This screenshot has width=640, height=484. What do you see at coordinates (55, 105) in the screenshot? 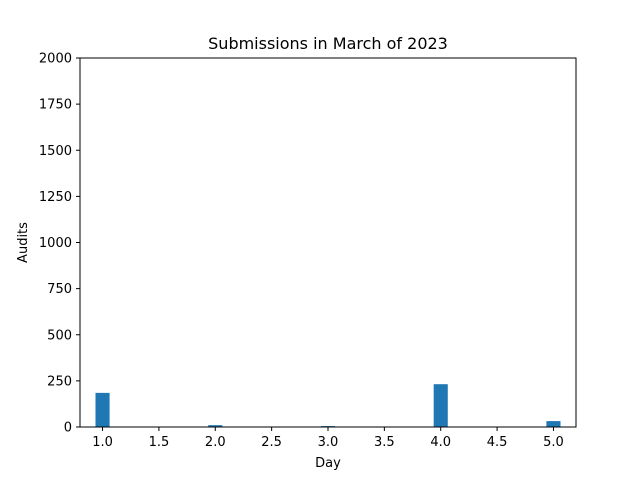
I see `y-tick-label: 1750` at bounding box center [55, 105].